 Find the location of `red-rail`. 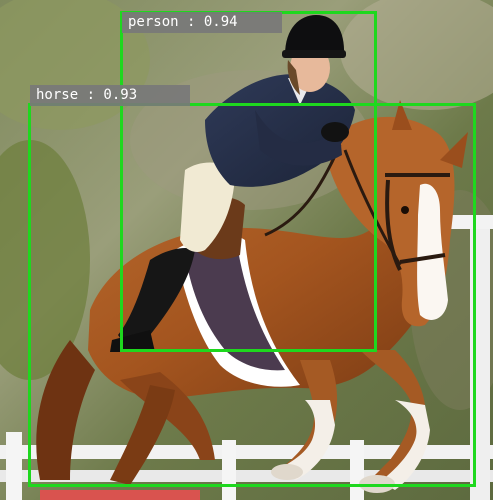

red-rail is located at coordinates (120, 495).